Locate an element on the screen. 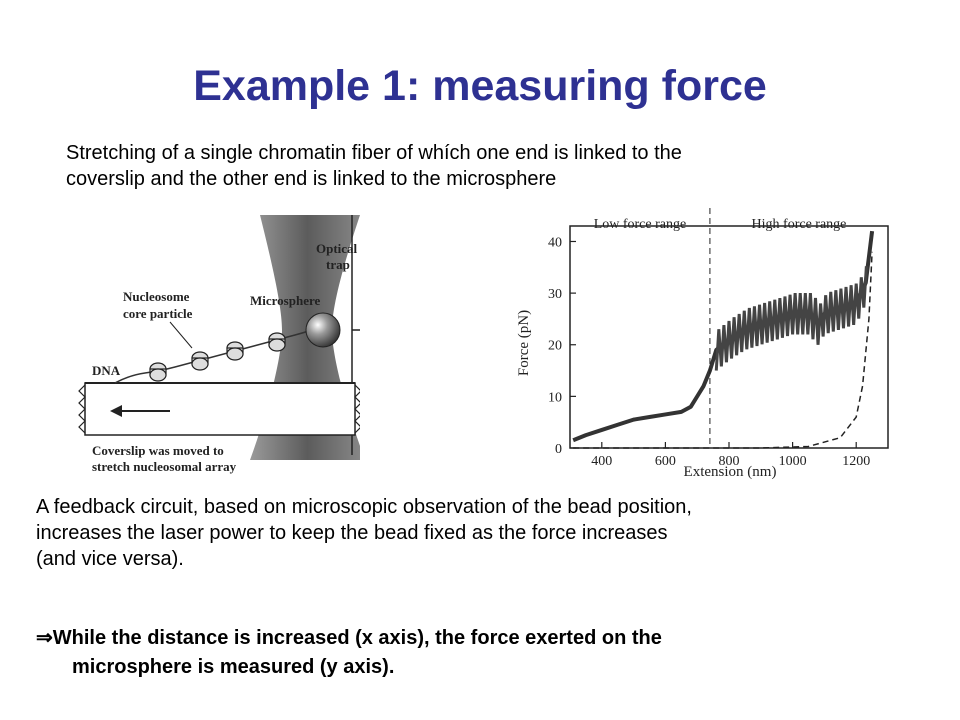 The image size is (960, 720). series-model-curve is located at coordinates (723, 350).